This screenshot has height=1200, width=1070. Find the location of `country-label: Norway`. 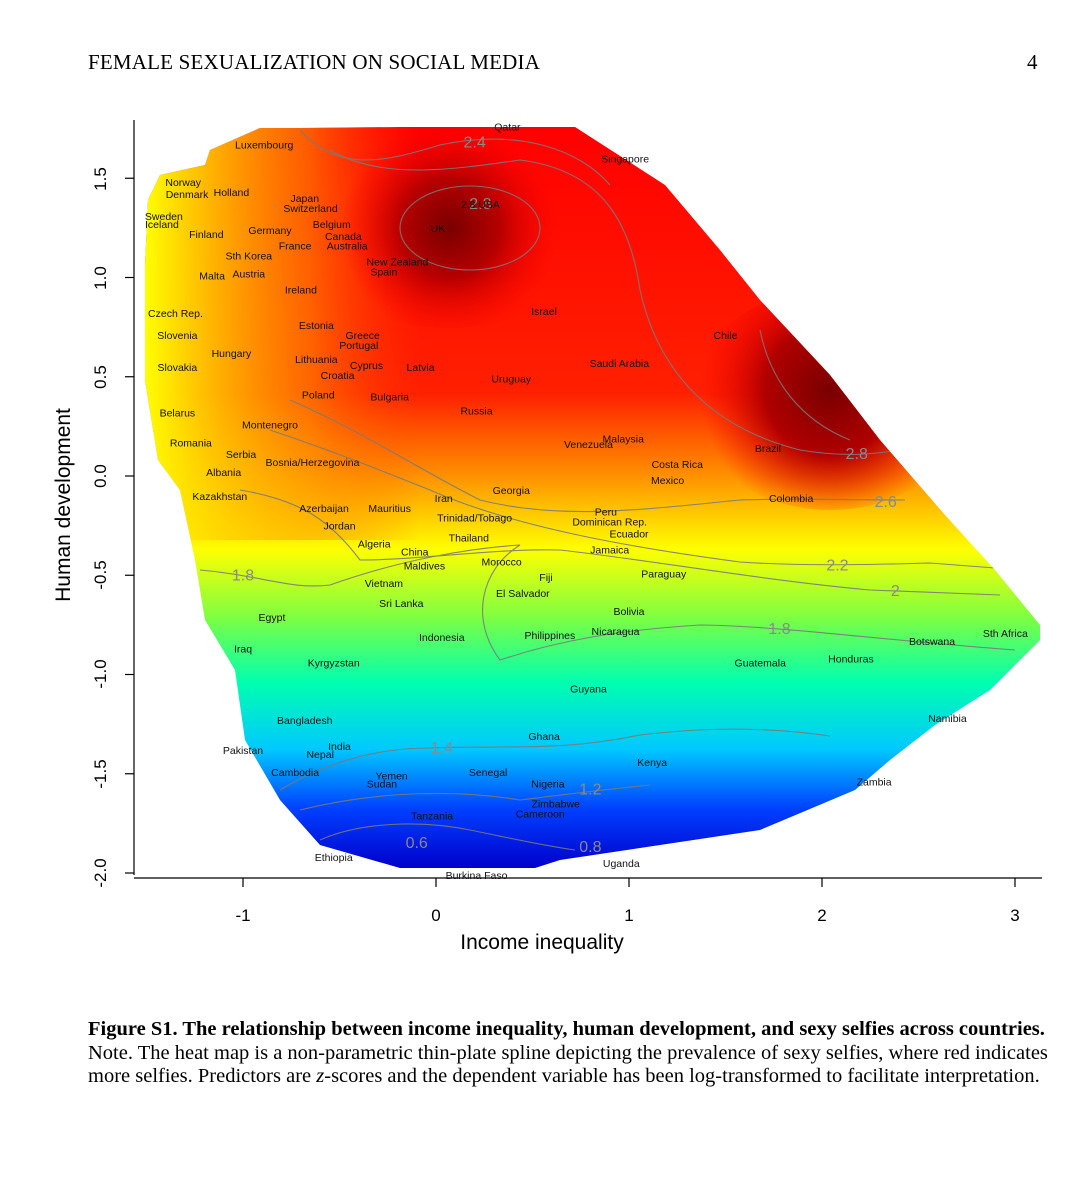

country-label: Norway is located at coordinates (183, 183).